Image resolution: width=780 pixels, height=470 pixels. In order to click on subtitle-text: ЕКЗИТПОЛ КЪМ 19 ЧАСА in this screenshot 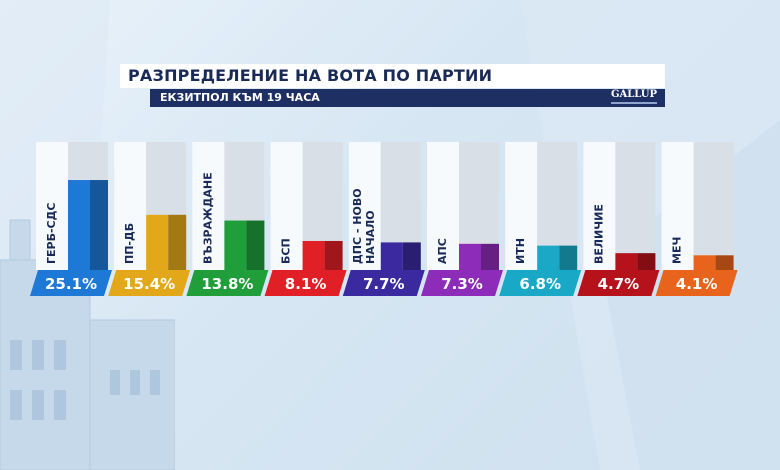, I will do `click(240, 97)`.